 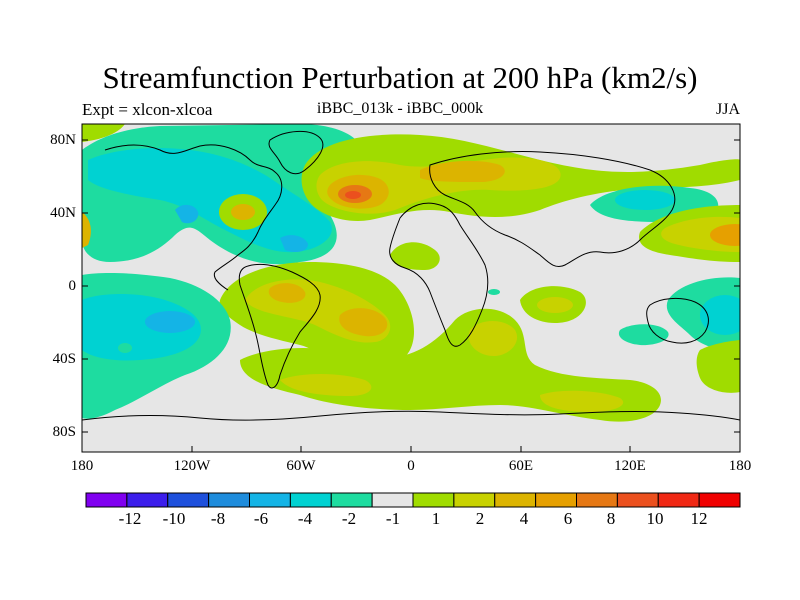 I want to click on lon-label-120e: 120E, so click(x=630, y=466).